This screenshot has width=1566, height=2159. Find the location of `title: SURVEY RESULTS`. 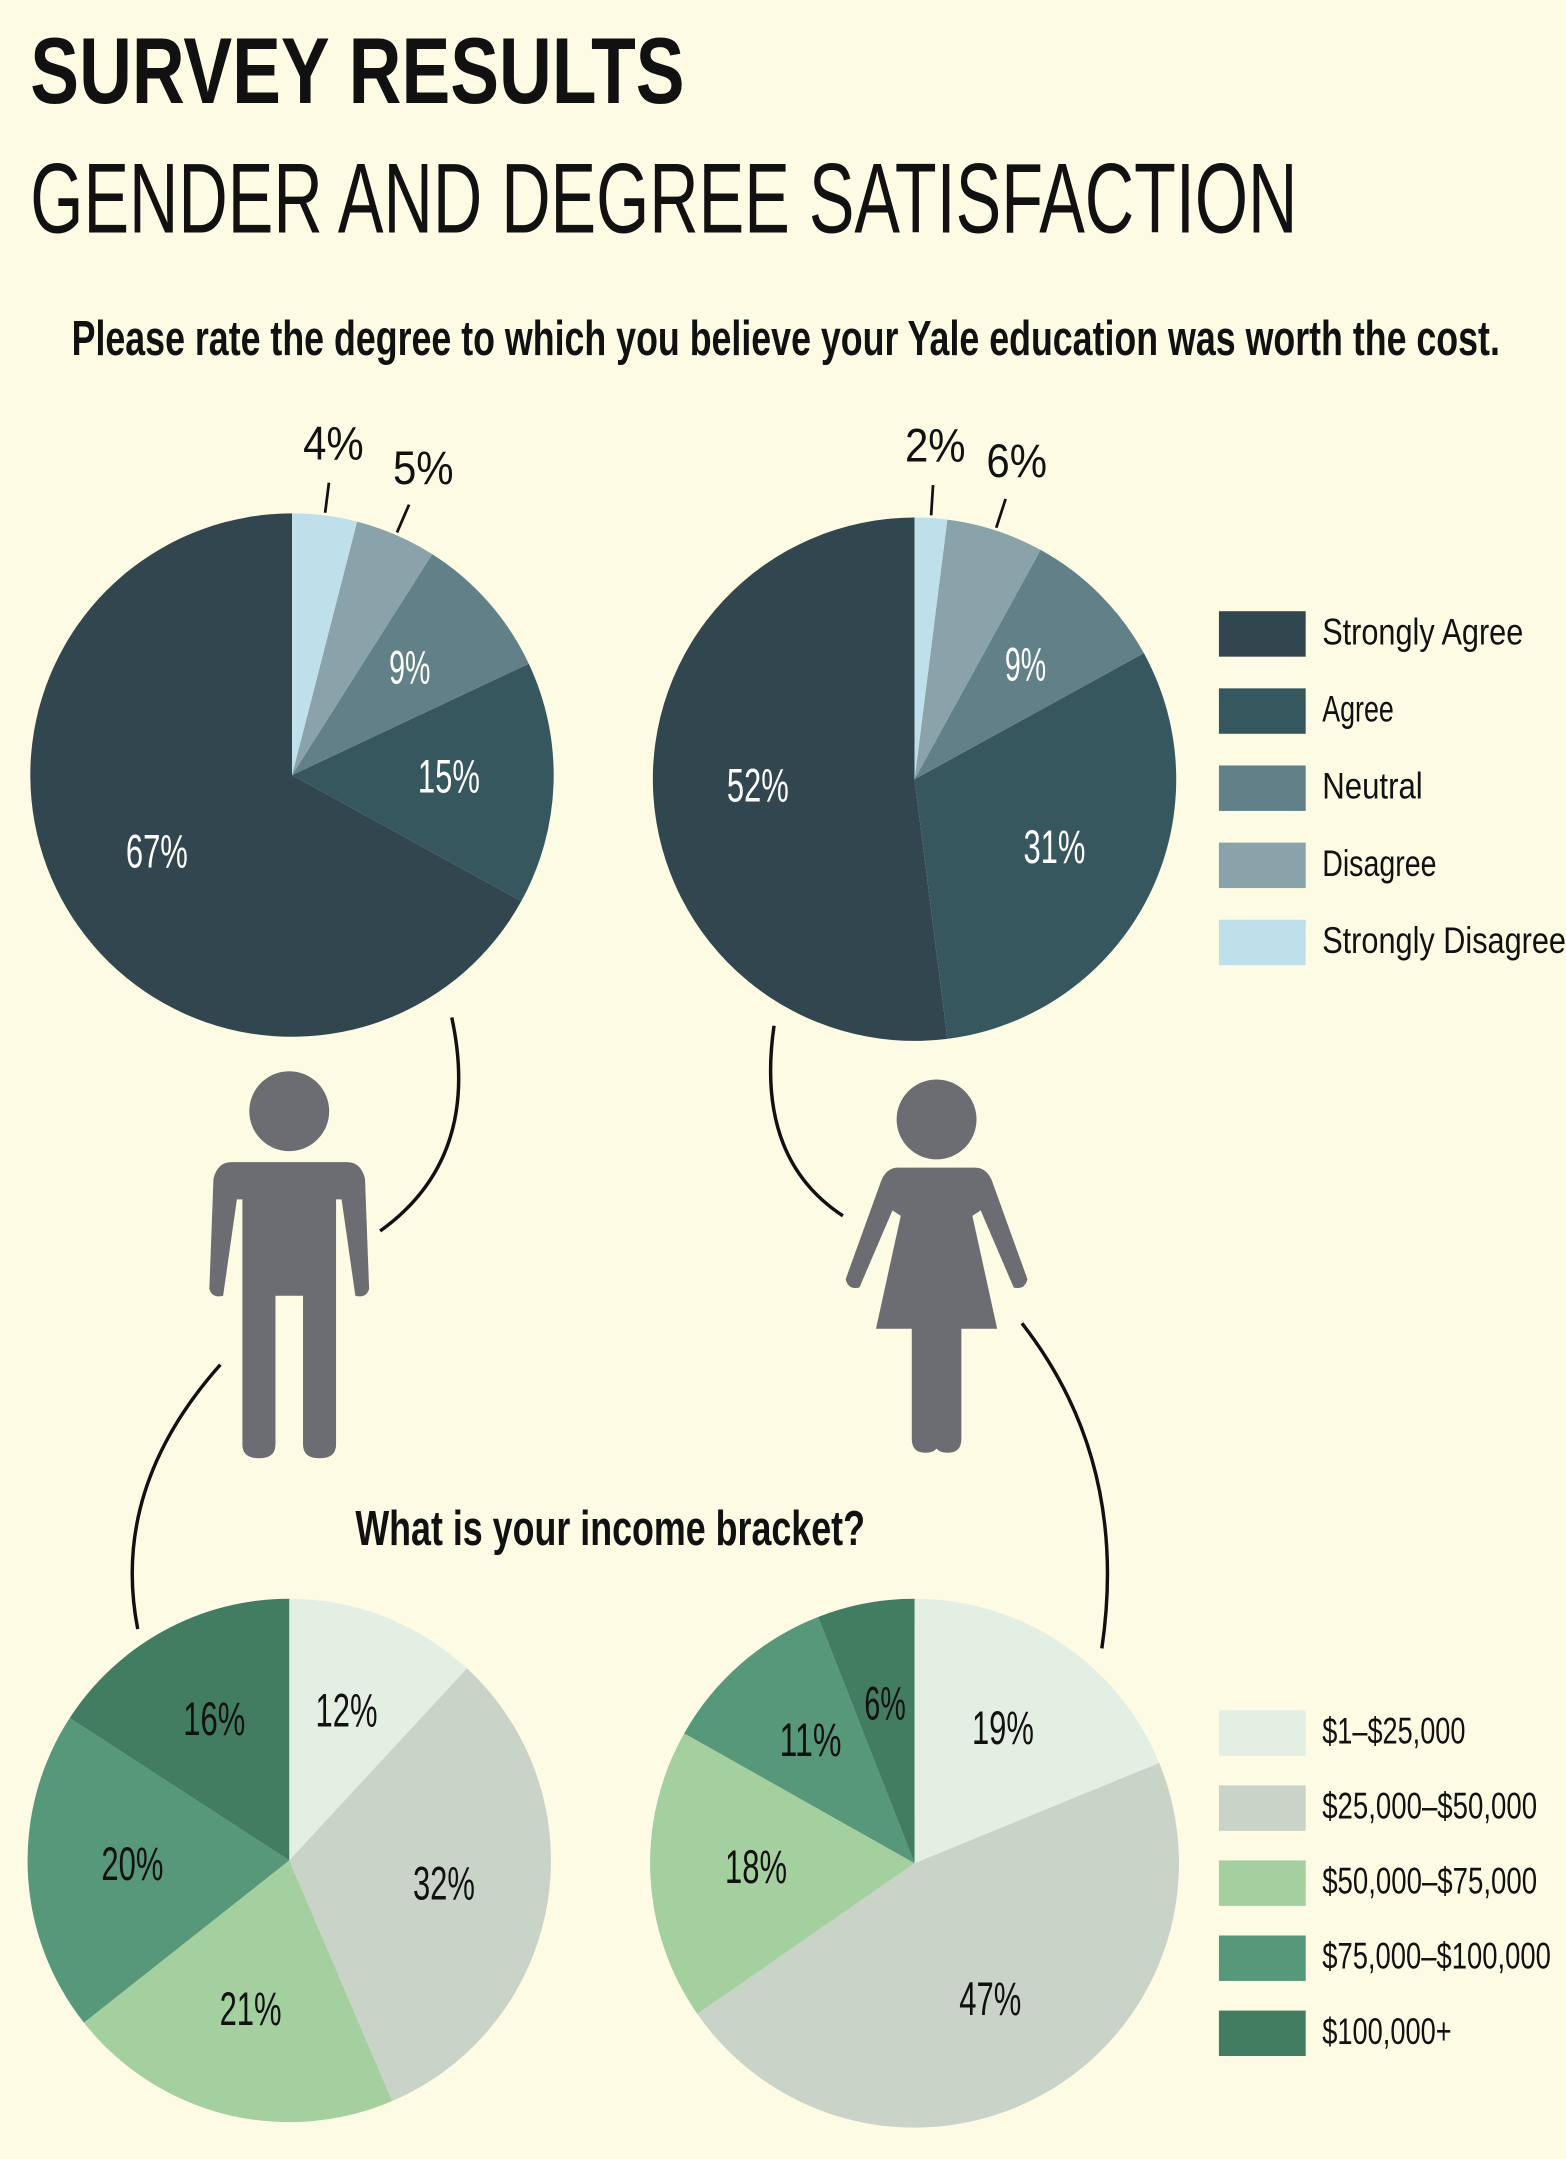

title: SURVEY RESULTS is located at coordinates (357, 70).